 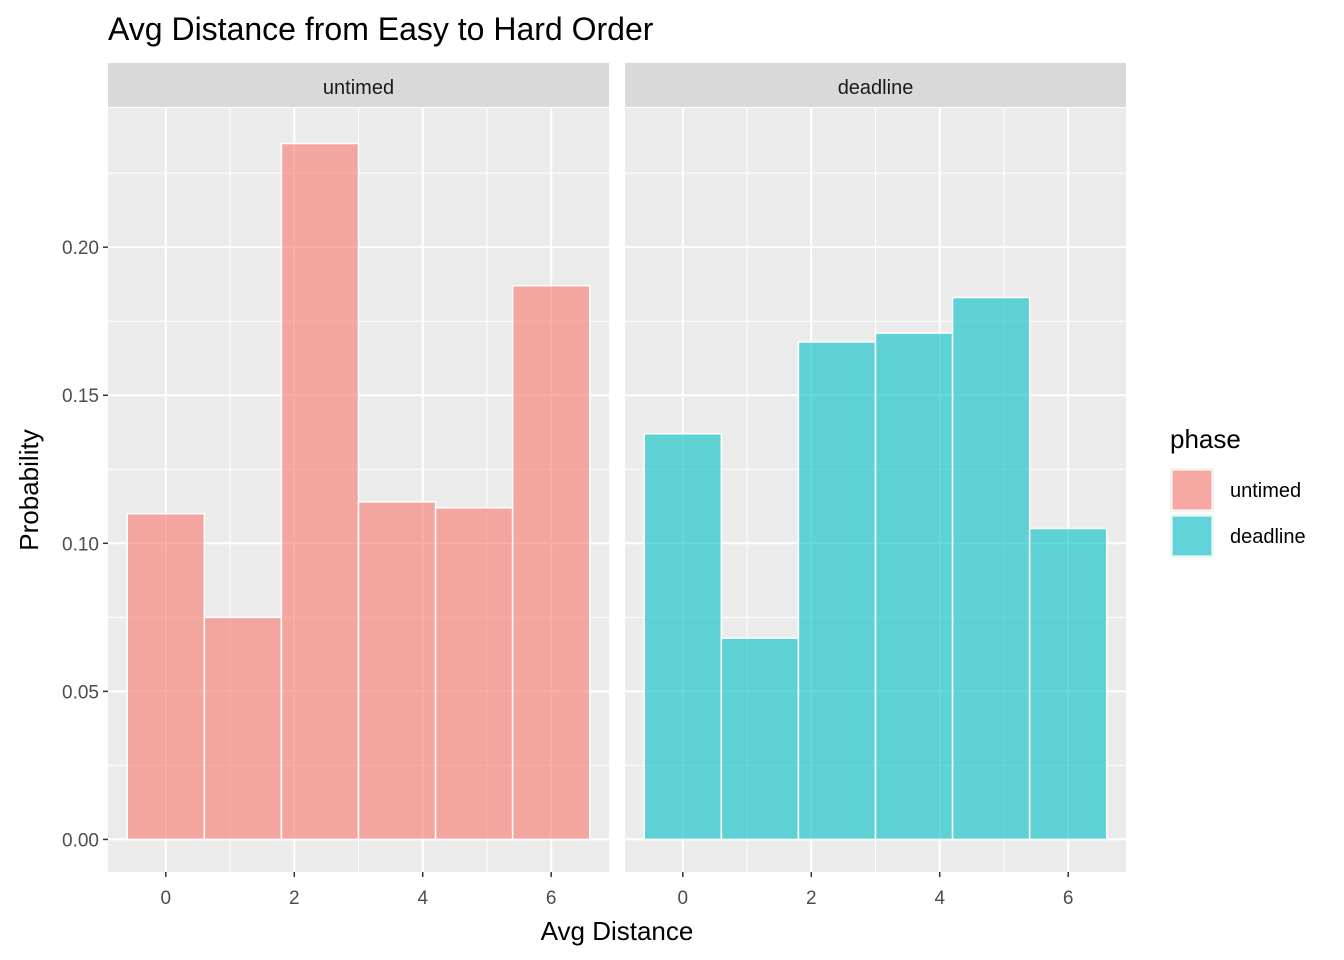 What do you see at coordinates (617, 931) in the screenshot?
I see `x-axis-title: Avg Distance` at bounding box center [617, 931].